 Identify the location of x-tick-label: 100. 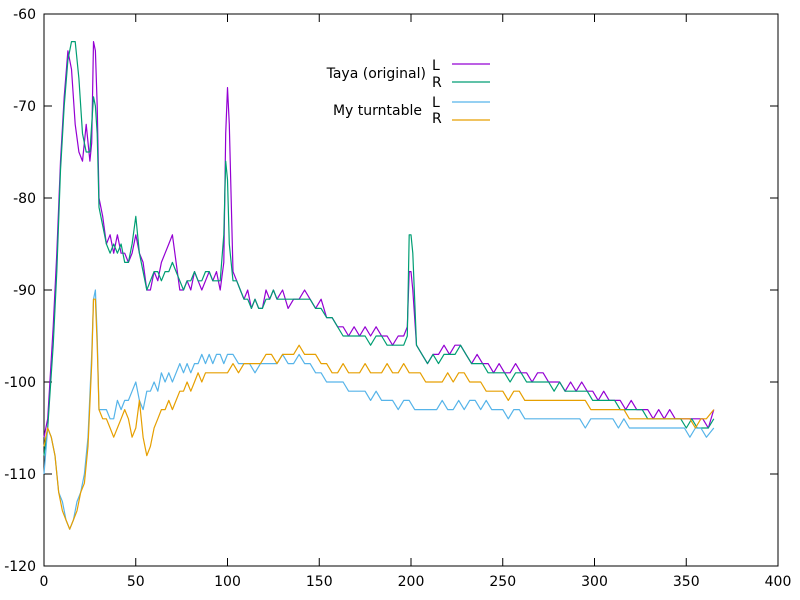
(227, 582).